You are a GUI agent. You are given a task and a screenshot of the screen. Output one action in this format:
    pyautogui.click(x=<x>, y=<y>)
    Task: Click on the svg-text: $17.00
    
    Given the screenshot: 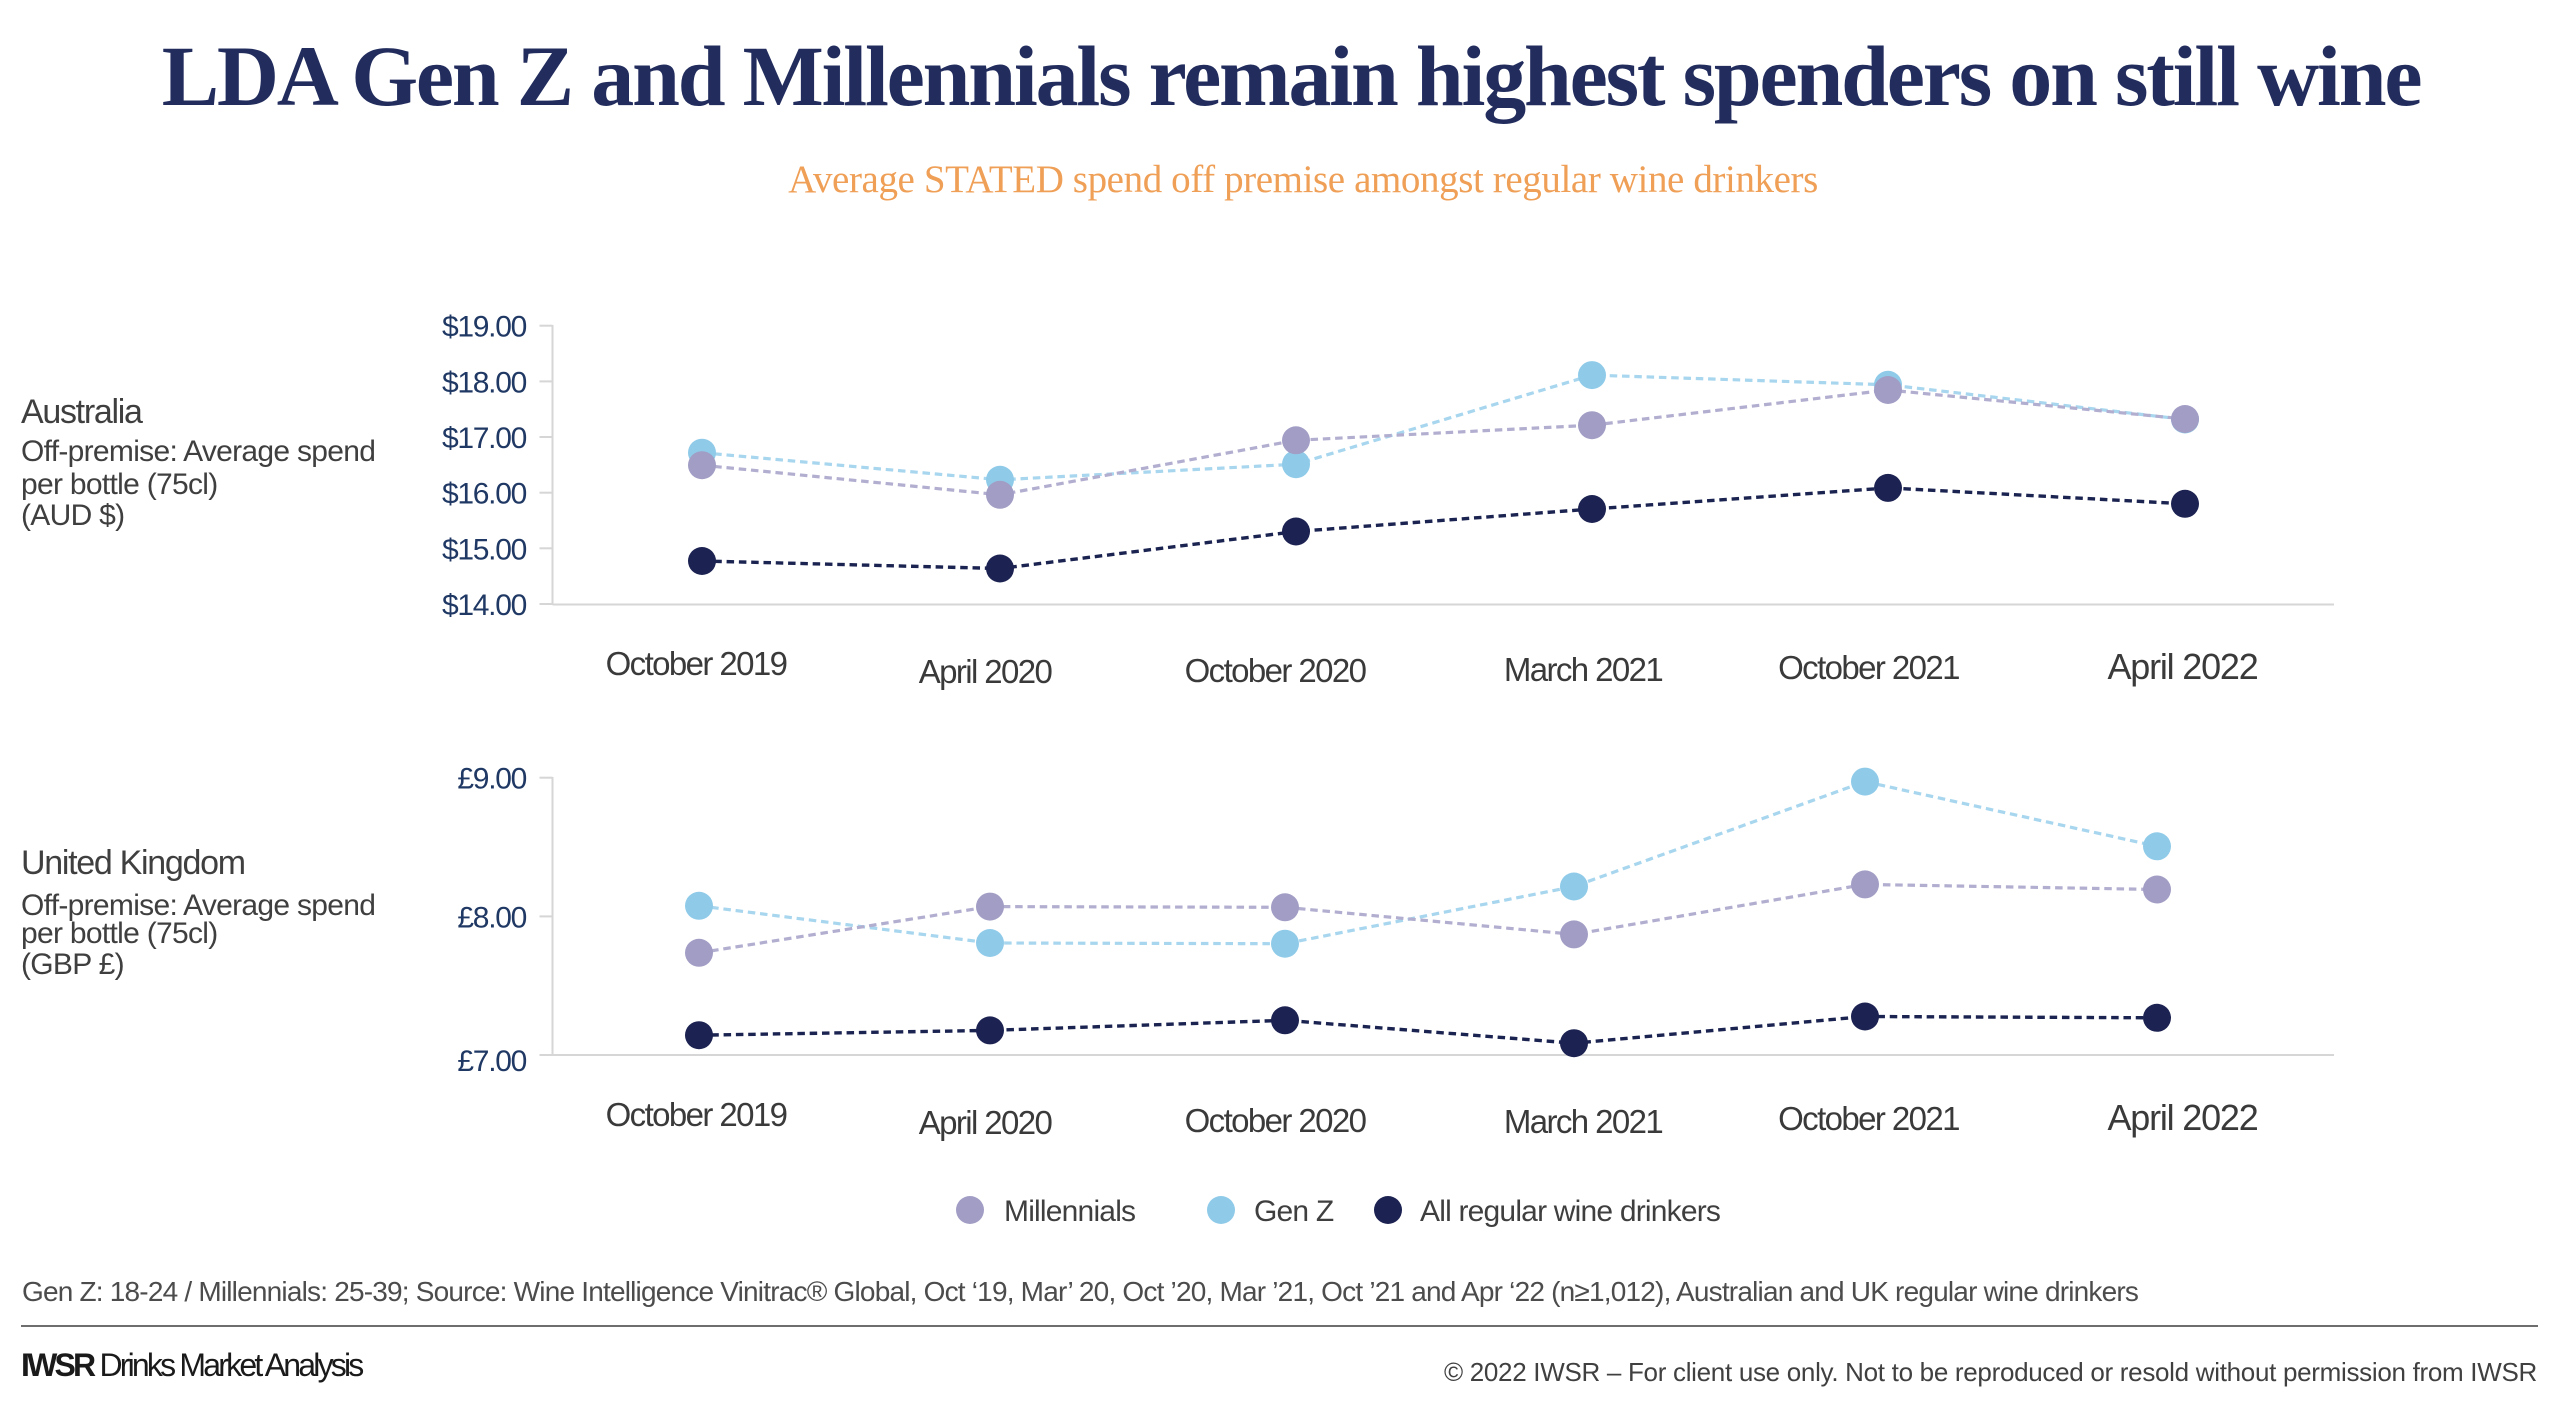 What is the action you would take?
    pyautogui.click(x=484, y=438)
    